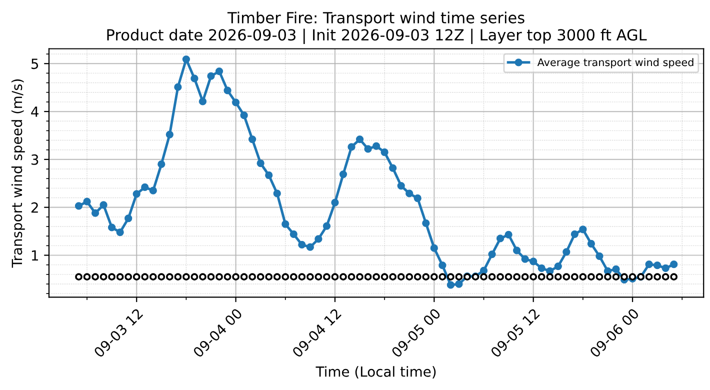 This screenshot has height=390, width=710. I want to click on y-tick-label: 3, so click(34, 159).